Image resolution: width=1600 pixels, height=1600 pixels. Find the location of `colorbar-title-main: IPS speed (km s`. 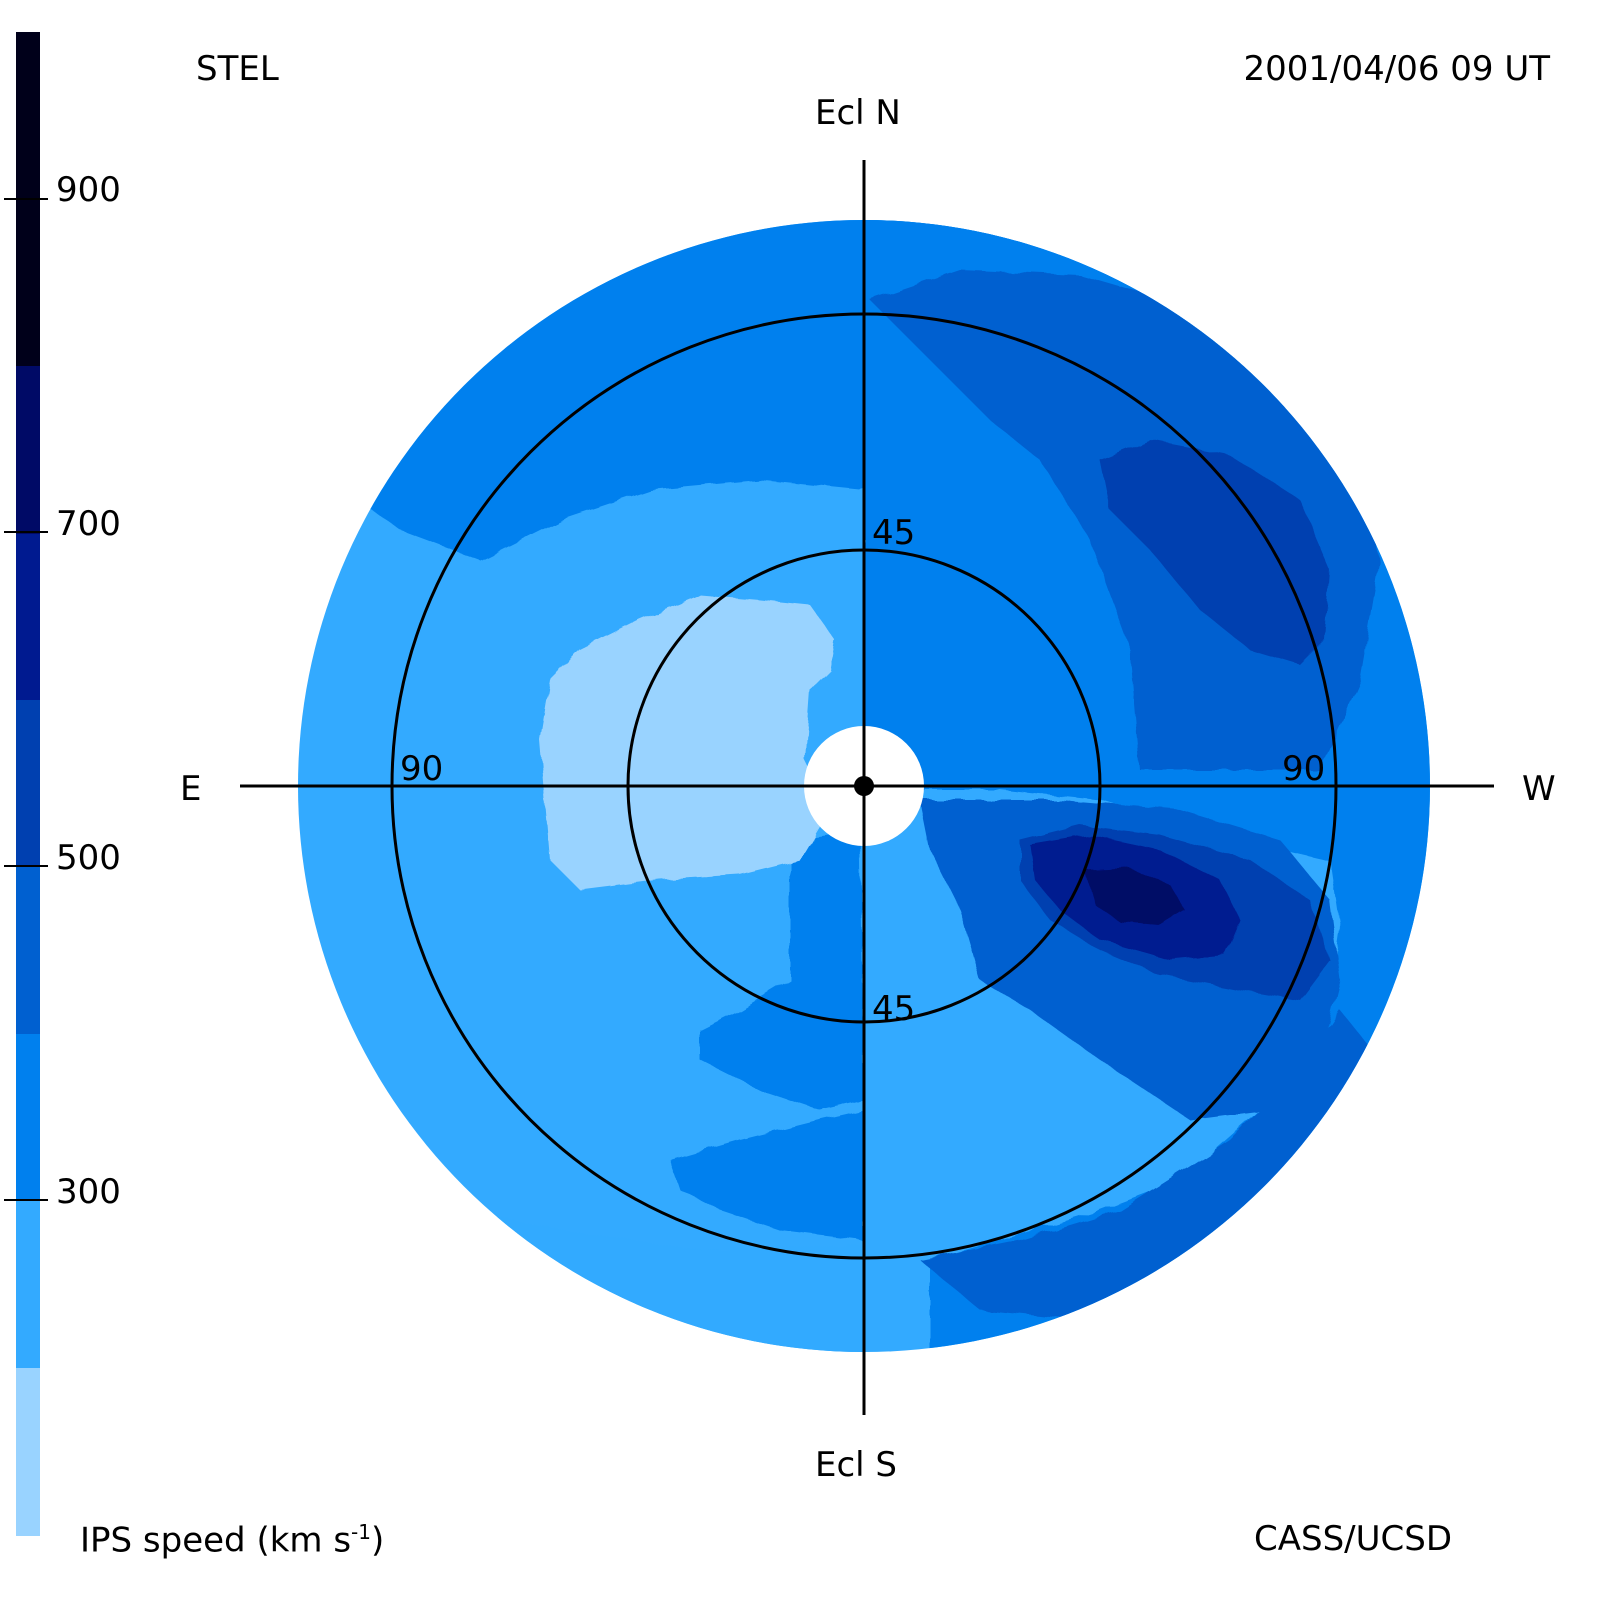

colorbar-title-main: IPS speed (km s is located at coordinates (216, 1540).